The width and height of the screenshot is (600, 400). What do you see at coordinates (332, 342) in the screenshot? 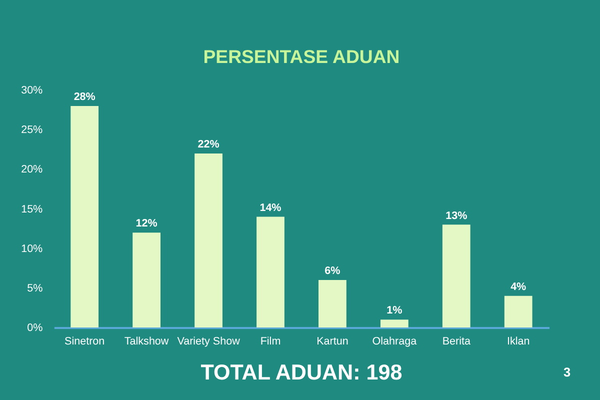
I see `x-tick-label: Kartun` at bounding box center [332, 342].